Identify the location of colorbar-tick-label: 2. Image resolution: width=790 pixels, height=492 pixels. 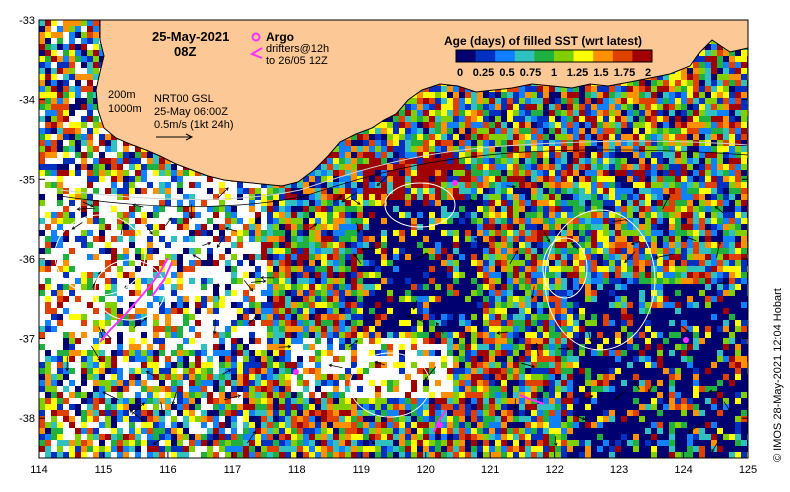
(648, 73).